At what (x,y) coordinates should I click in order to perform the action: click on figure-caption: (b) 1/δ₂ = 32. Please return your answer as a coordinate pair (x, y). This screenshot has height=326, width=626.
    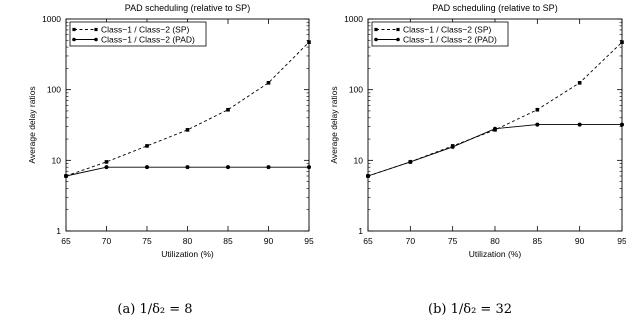
    Looking at the image, I should click on (470, 309).